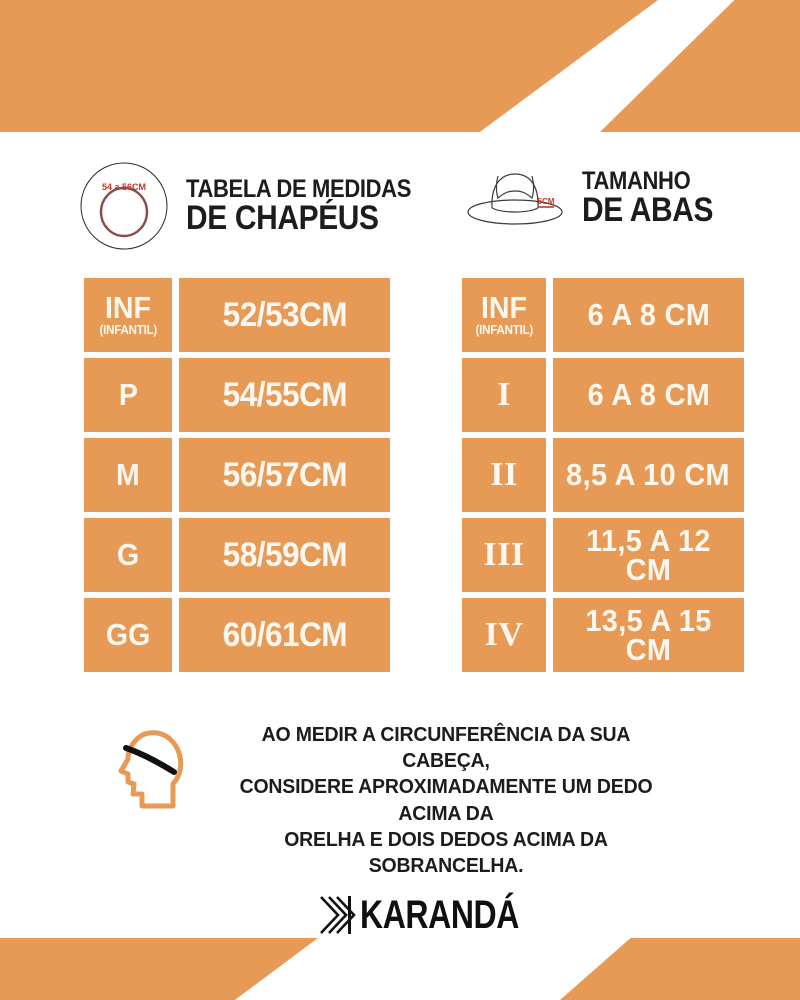  Describe the element at coordinates (124, 187) in the screenshot. I see `hat-top-view-caption: 54 a 56CM` at that location.